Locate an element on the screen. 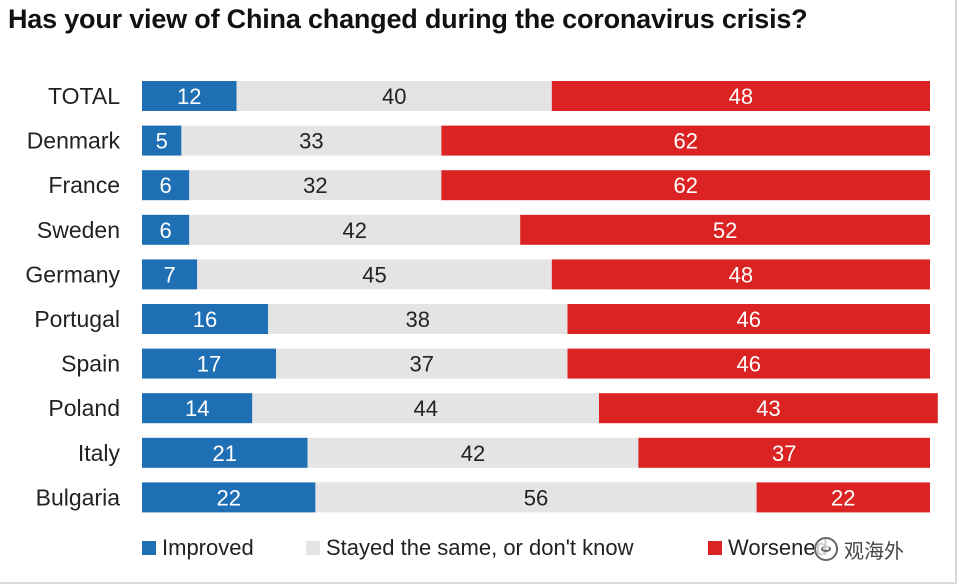 The width and height of the screenshot is (957, 584). bar-row-germany: Germany 7 45 48 is located at coordinates (477, 274).